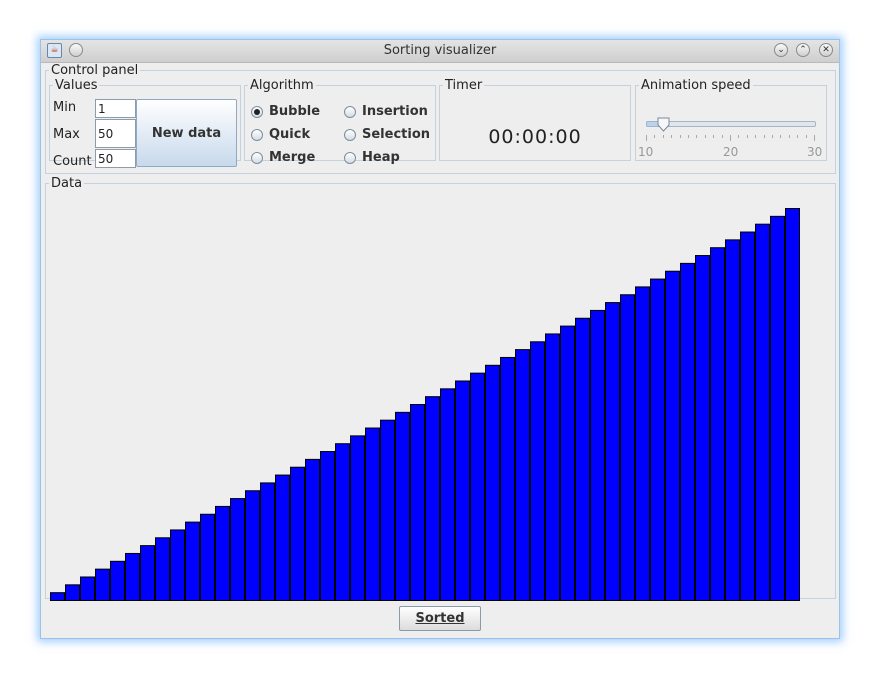 Image resolution: width=880 pixels, height=680 pixels. What do you see at coordinates (115, 133) in the screenshot?
I see `max-input` at bounding box center [115, 133].